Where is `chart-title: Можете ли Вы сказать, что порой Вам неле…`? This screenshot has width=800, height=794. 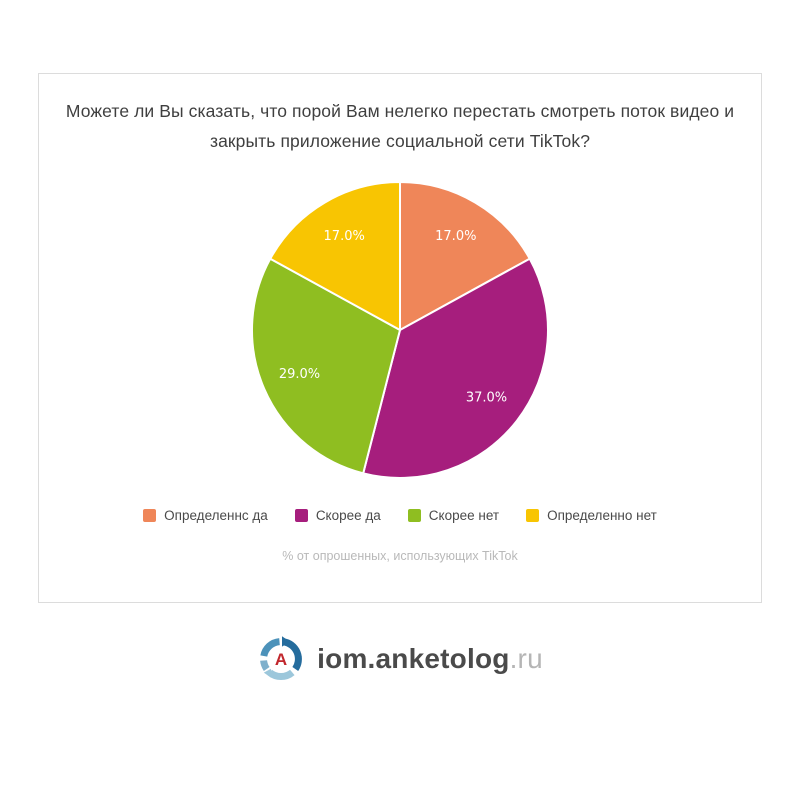 chart-title: Можете ли Вы сказать, что порой Вам неле… is located at coordinates (400, 126).